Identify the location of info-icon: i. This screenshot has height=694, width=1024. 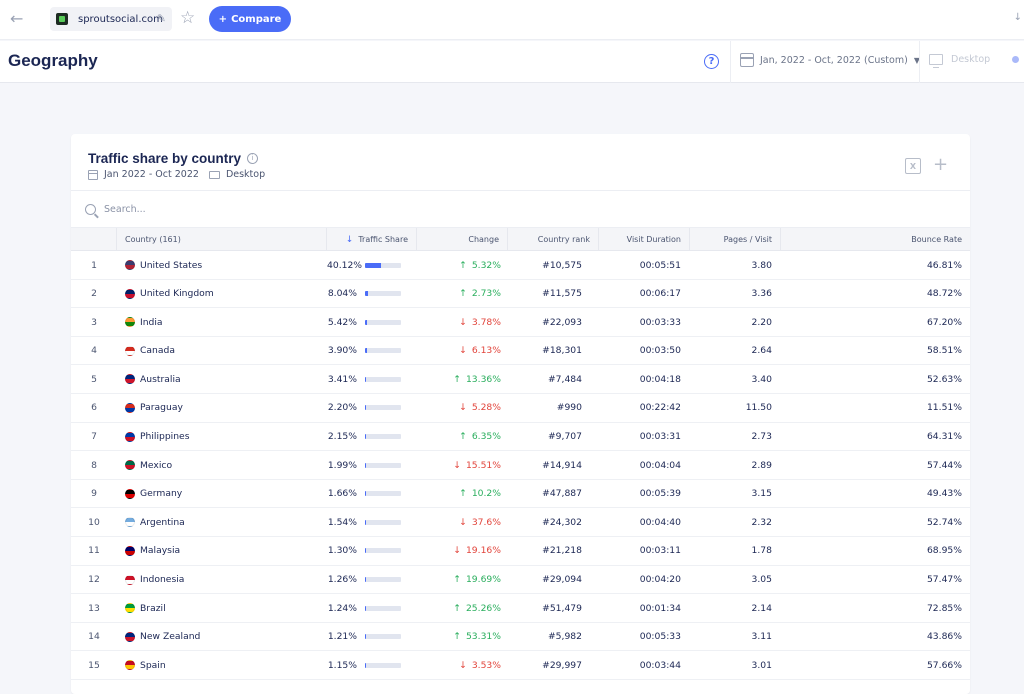
(253, 158).